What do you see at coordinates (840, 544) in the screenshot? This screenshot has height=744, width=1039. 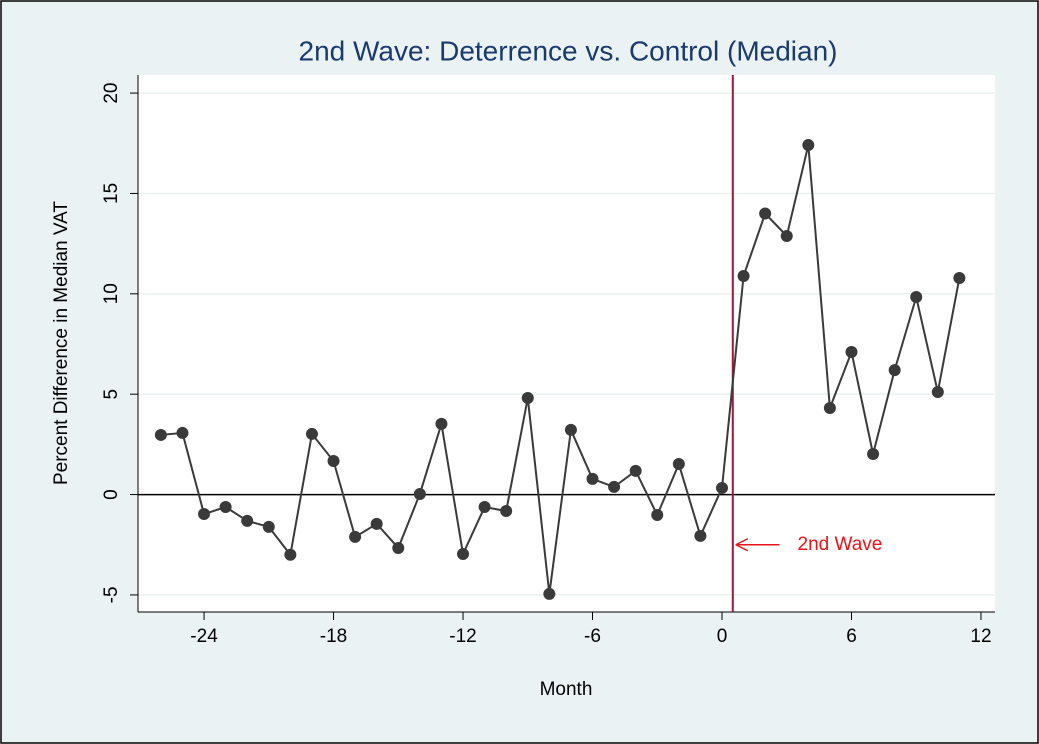 I see `annotation: 2nd Wave` at bounding box center [840, 544].